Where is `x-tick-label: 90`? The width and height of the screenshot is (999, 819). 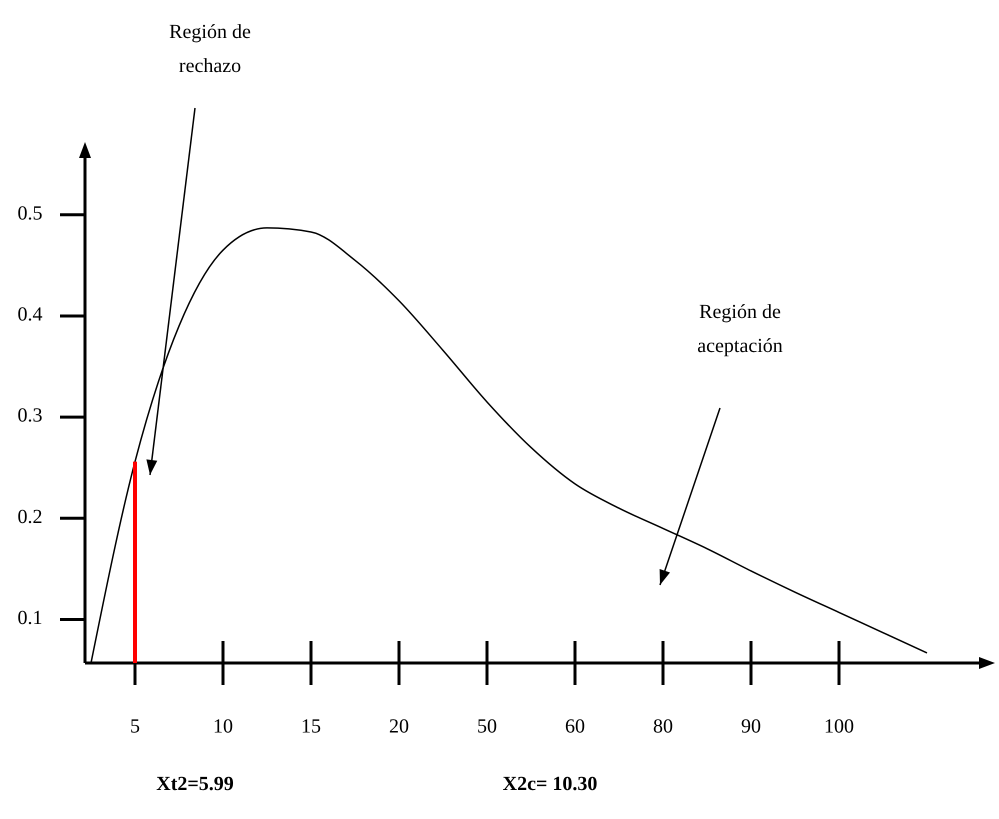 x-tick-label: 90 is located at coordinates (751, 727).